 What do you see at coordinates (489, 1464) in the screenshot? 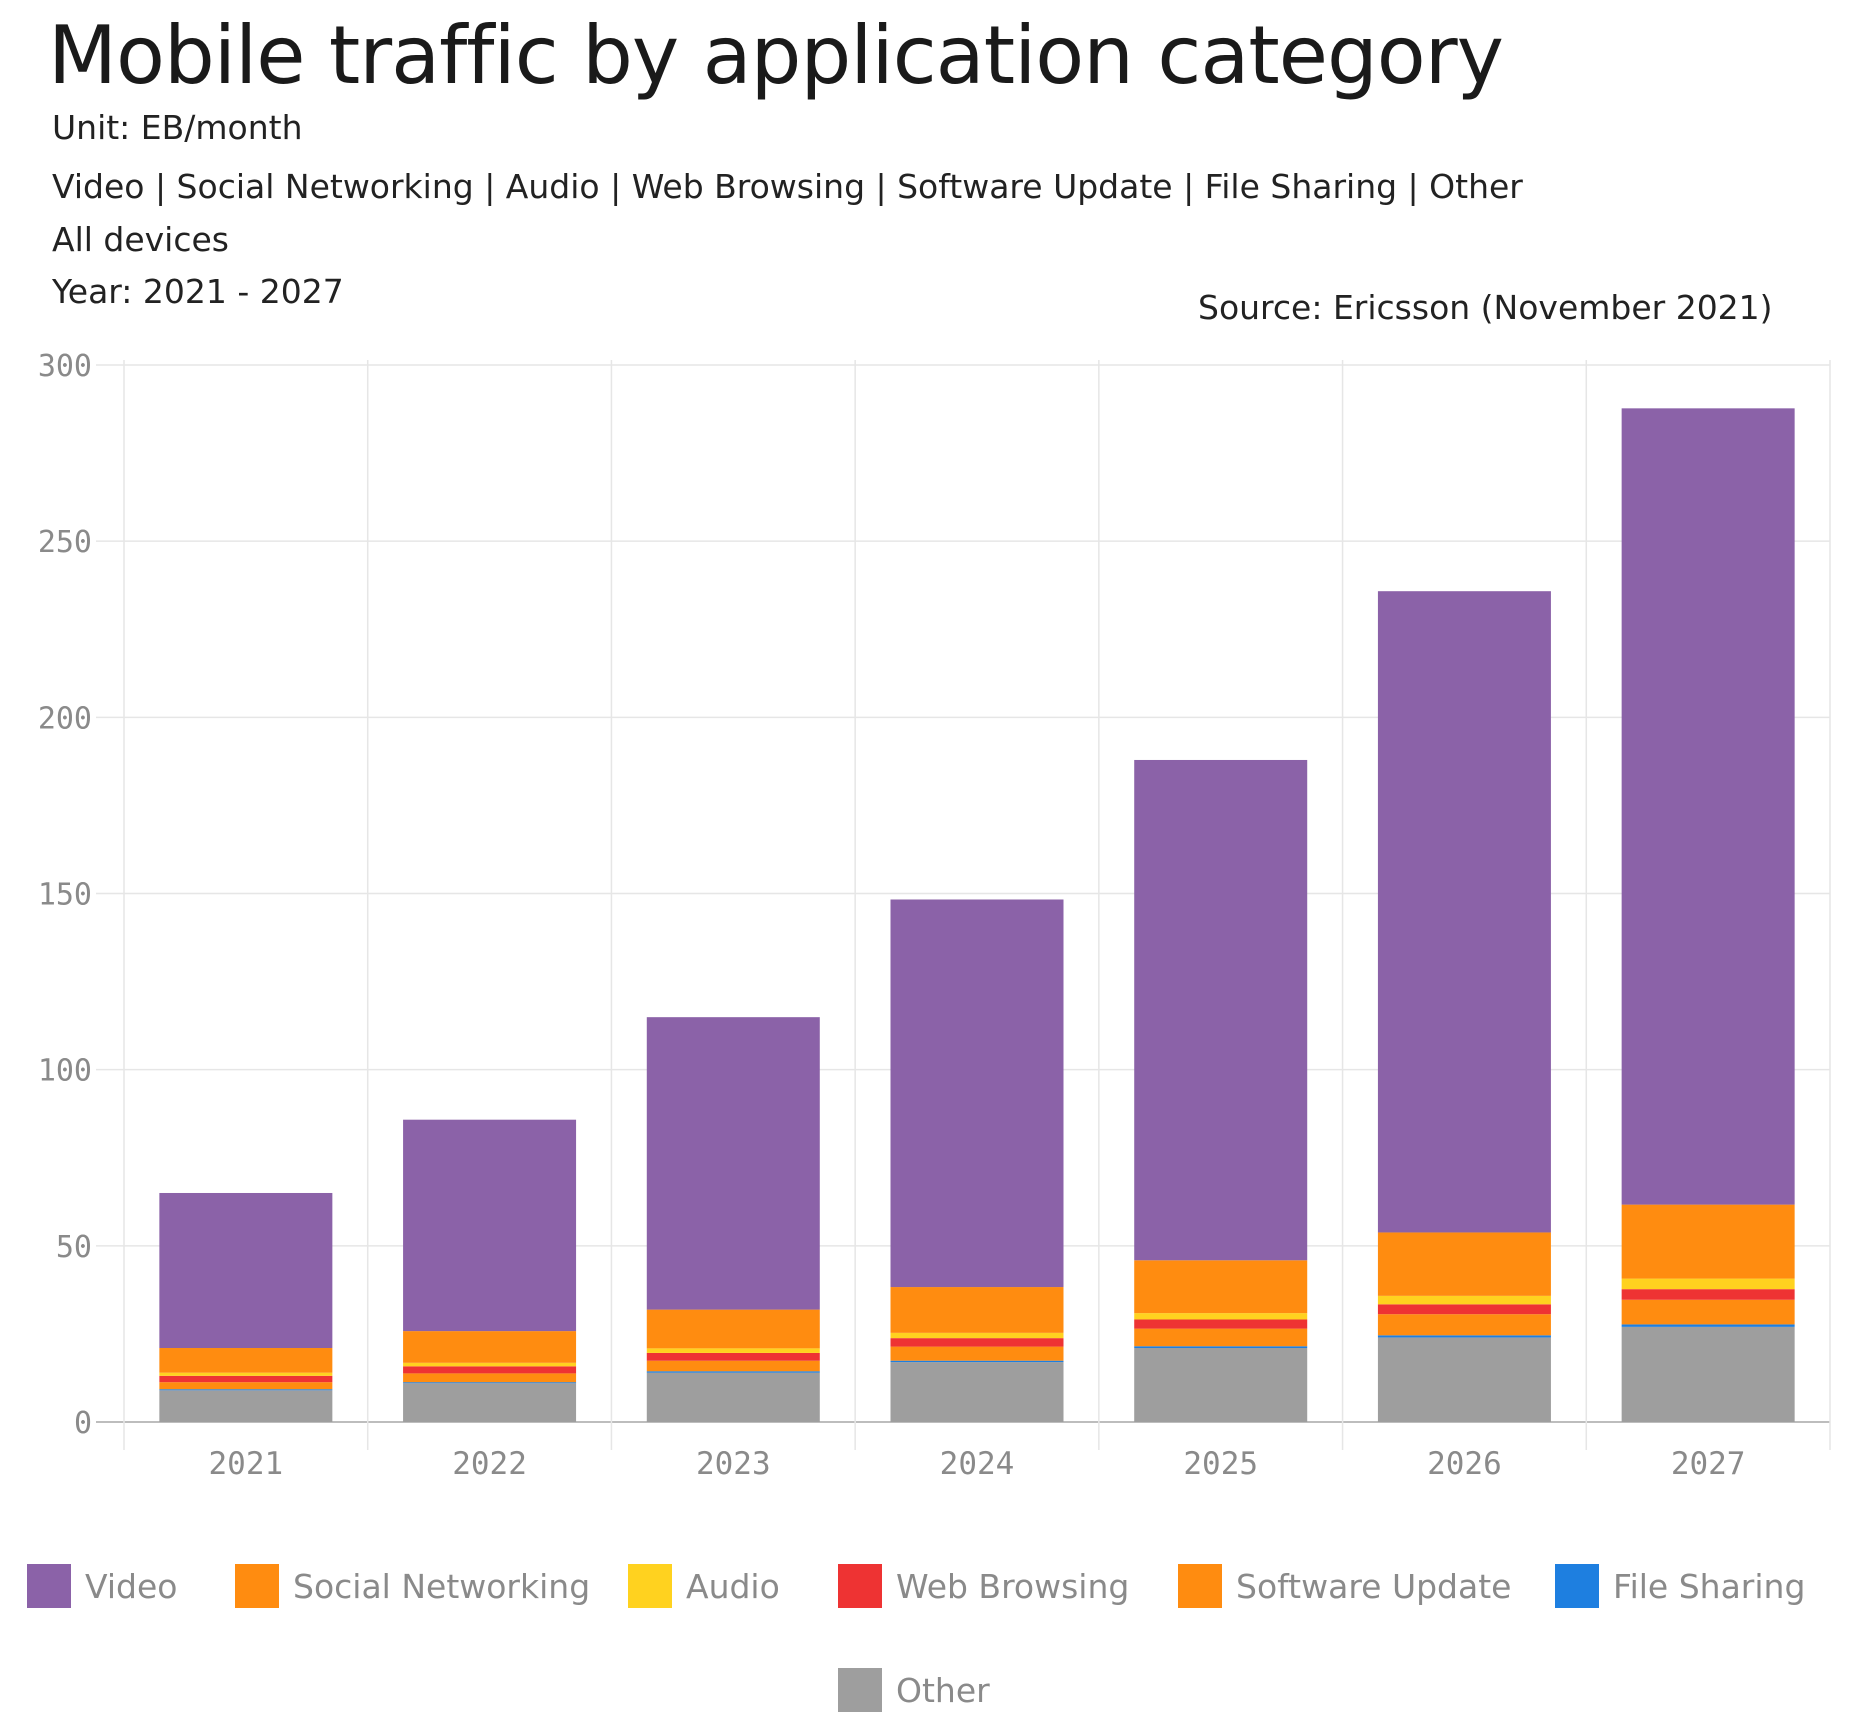
I see `x-tick-label: 2022` at bounding box center [489, 1464].